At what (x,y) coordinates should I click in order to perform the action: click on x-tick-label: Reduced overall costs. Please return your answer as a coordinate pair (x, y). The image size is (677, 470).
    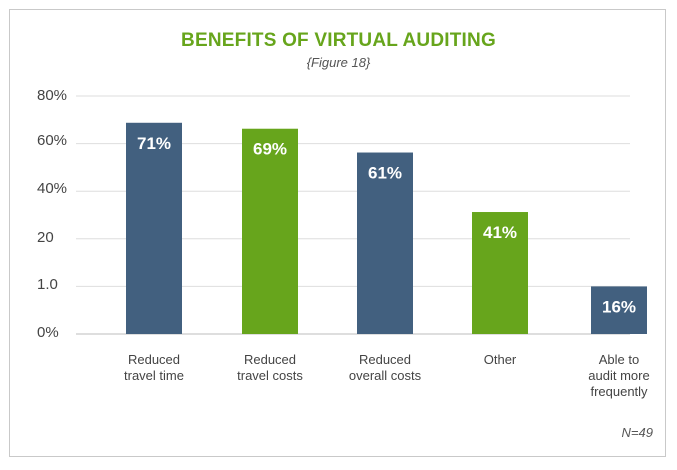
    Looking at the image, I should click on (385, 367).